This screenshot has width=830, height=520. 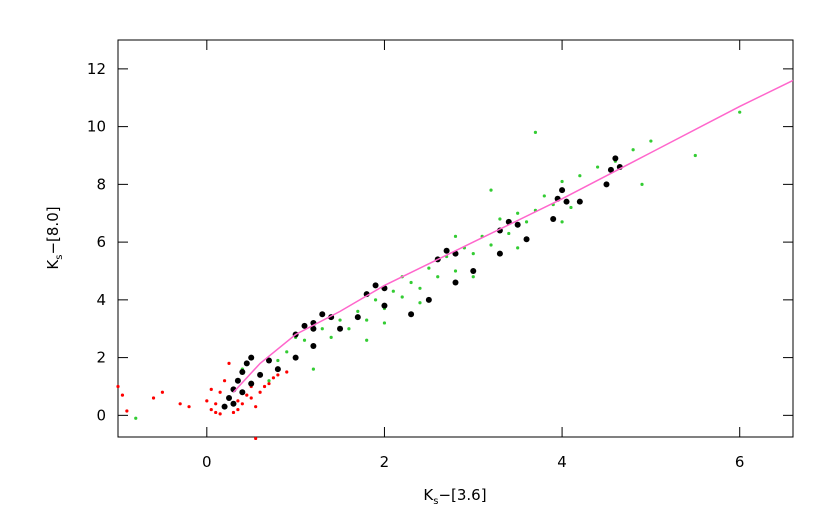 I want to click on x-tick-label: 0, so click(x=207, y=462).